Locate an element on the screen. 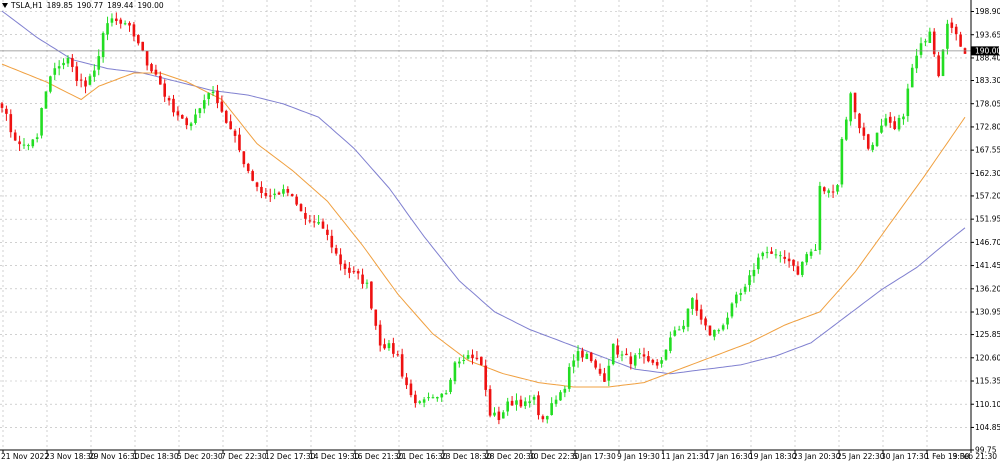  collapse-triangle-icon is located at coordinates (5, 5).